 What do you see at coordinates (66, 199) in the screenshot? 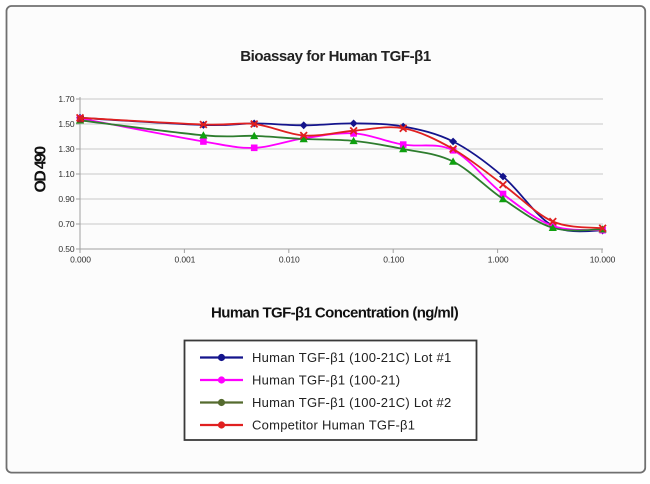
I see `svg-text: 0.90` at bounding box center [66, 199].